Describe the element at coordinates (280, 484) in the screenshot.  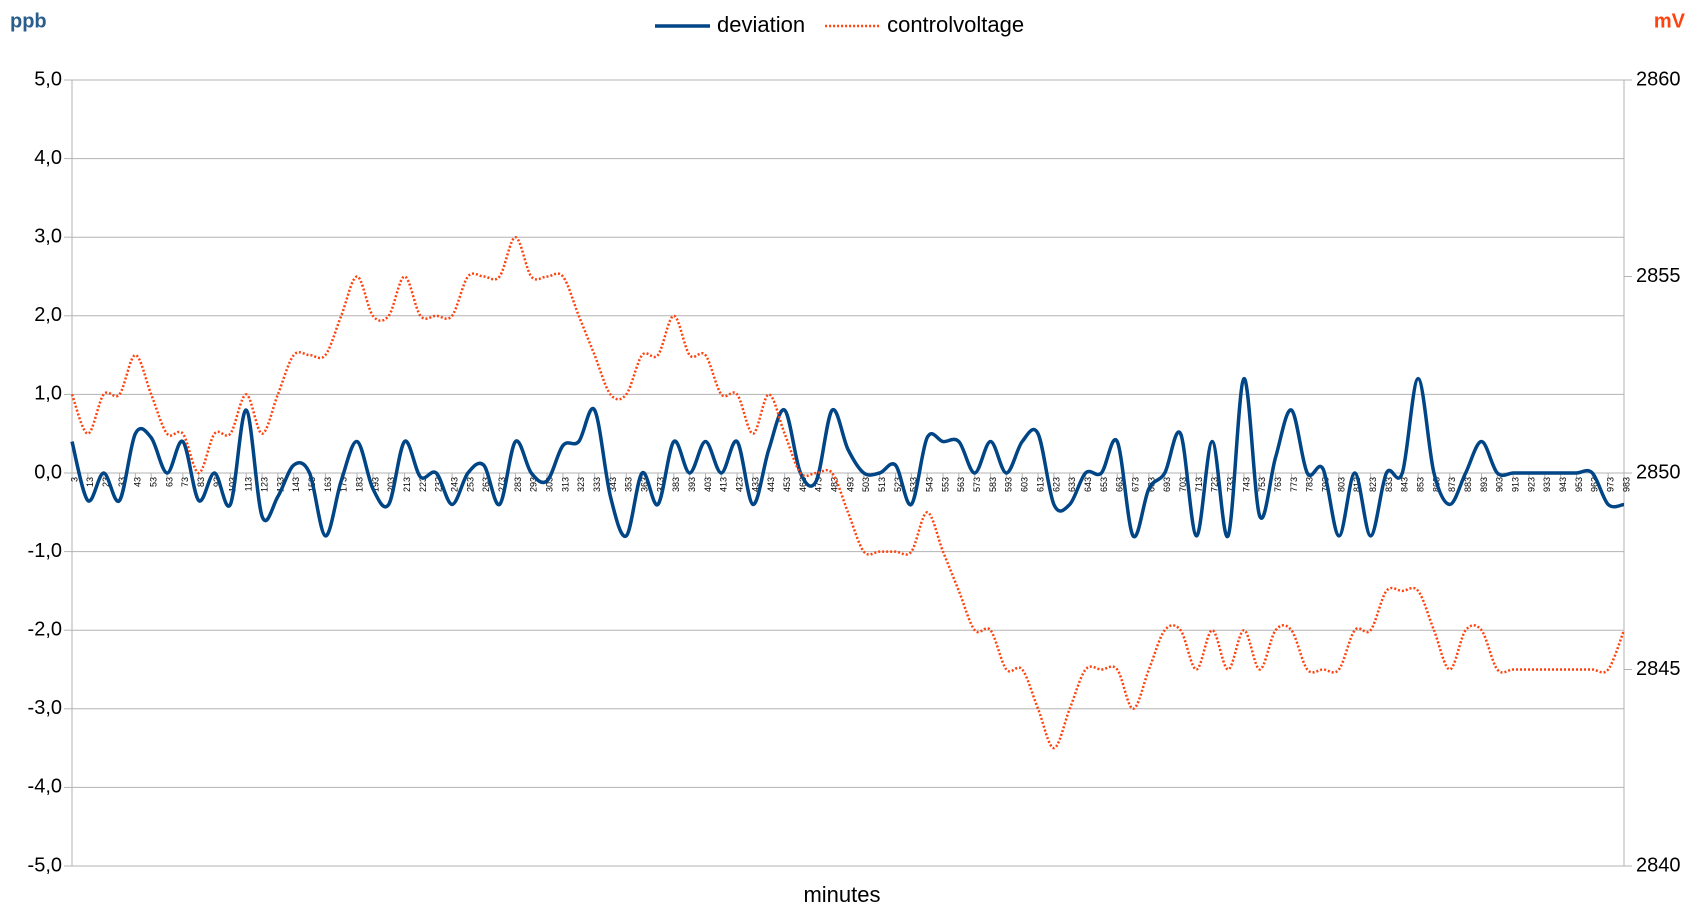
I see `x-tick-label: 133` at that location.